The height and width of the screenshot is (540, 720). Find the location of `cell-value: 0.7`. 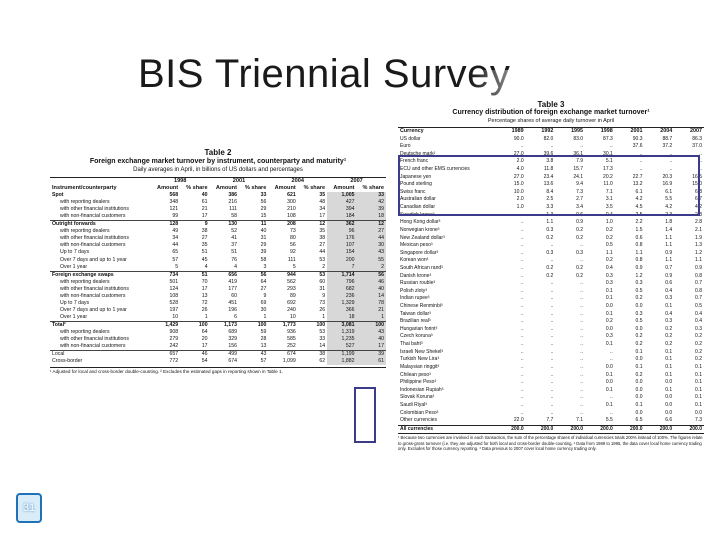

cell-value: 0.7 is located at coordinates (698, 298).